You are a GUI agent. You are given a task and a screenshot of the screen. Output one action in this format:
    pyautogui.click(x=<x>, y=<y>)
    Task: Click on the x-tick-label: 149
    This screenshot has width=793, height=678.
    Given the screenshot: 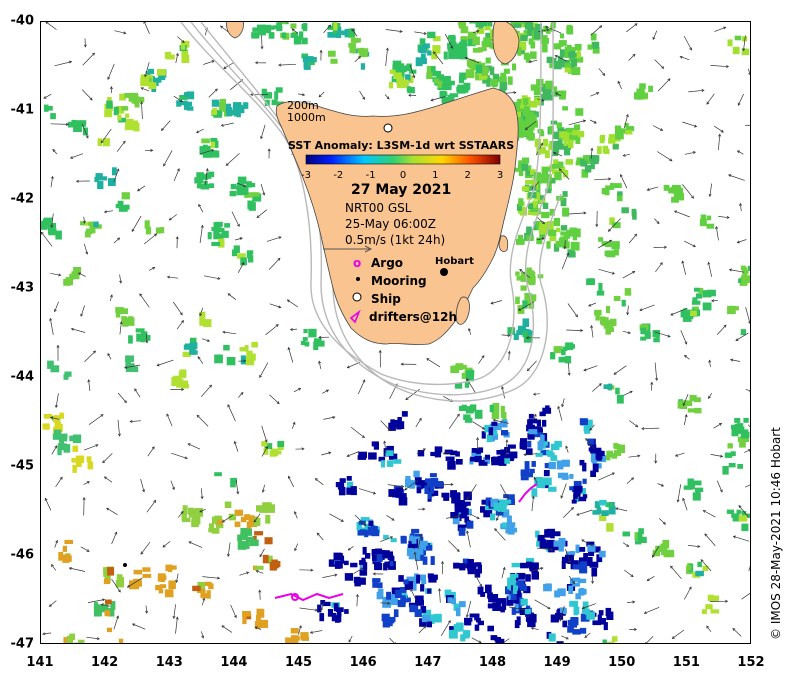 What is the action you would take?
    pyautogui.click(x=557, y=662)
    